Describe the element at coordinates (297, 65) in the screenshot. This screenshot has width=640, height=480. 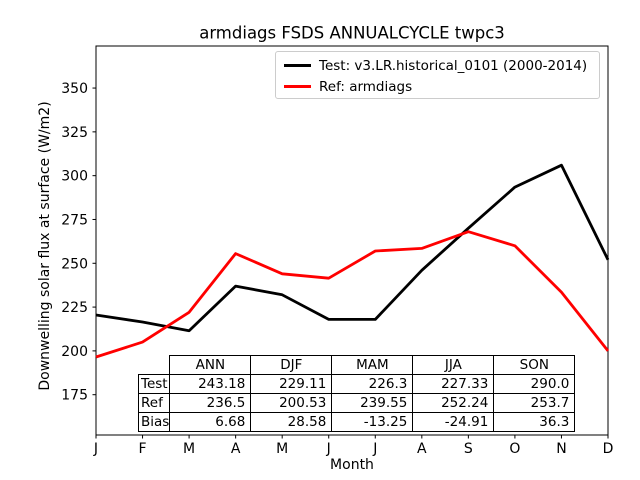
I see `test-line-sample` at that location.